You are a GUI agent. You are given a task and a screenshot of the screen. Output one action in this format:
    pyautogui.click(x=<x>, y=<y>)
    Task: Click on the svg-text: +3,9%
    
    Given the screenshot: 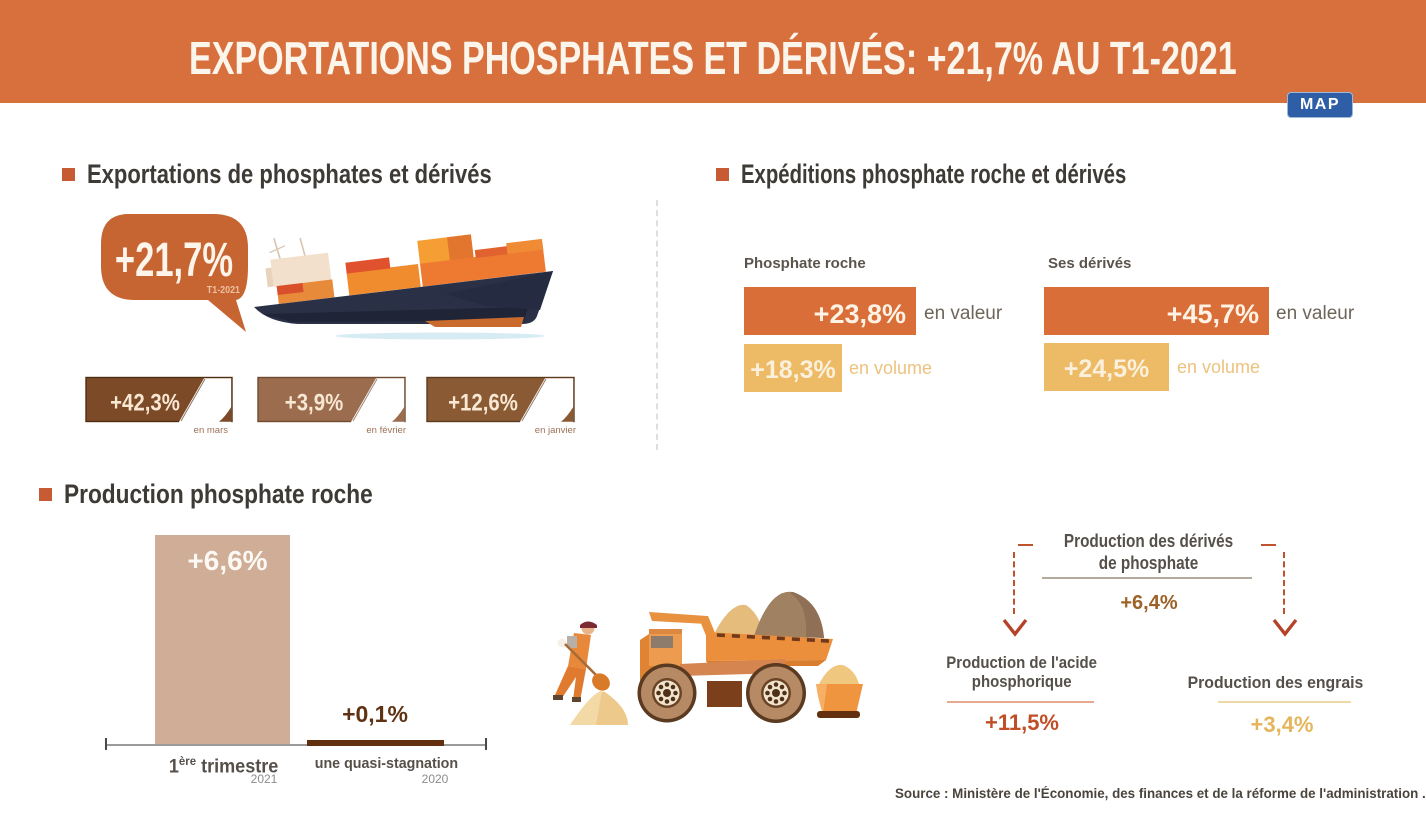 What is the action you would take?
    pyautogui.click(x=314, y=402)
    